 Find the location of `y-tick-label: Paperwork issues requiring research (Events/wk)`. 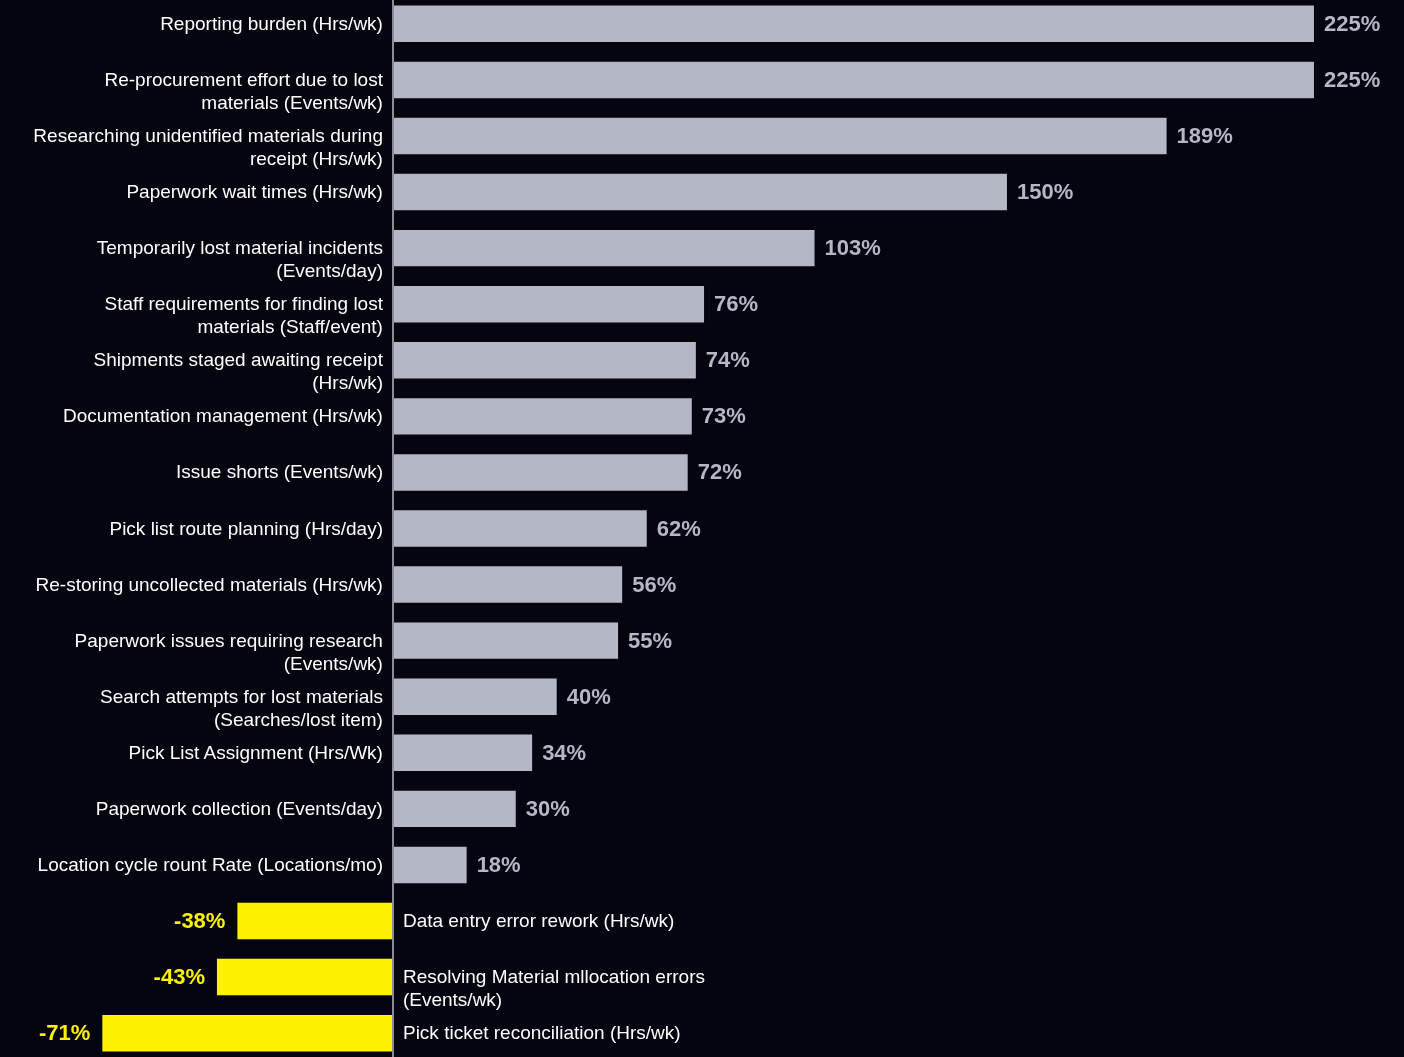

y-tick-label: Paperwork issues requiring research (Events/wk) is located at coordinates (228, 651).